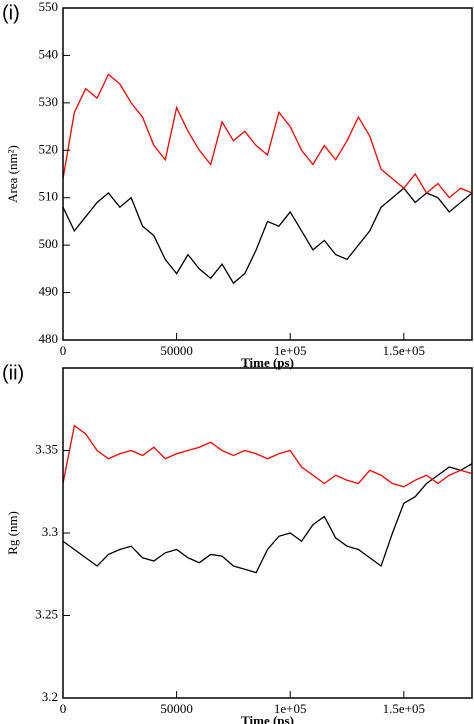 The width and height of the screenshot is (474, 724). What do you see at coordinates (12, 533) in the screenshot?
I see `y-axis-label: Rg (nm)` at bounding box center [12, 533].